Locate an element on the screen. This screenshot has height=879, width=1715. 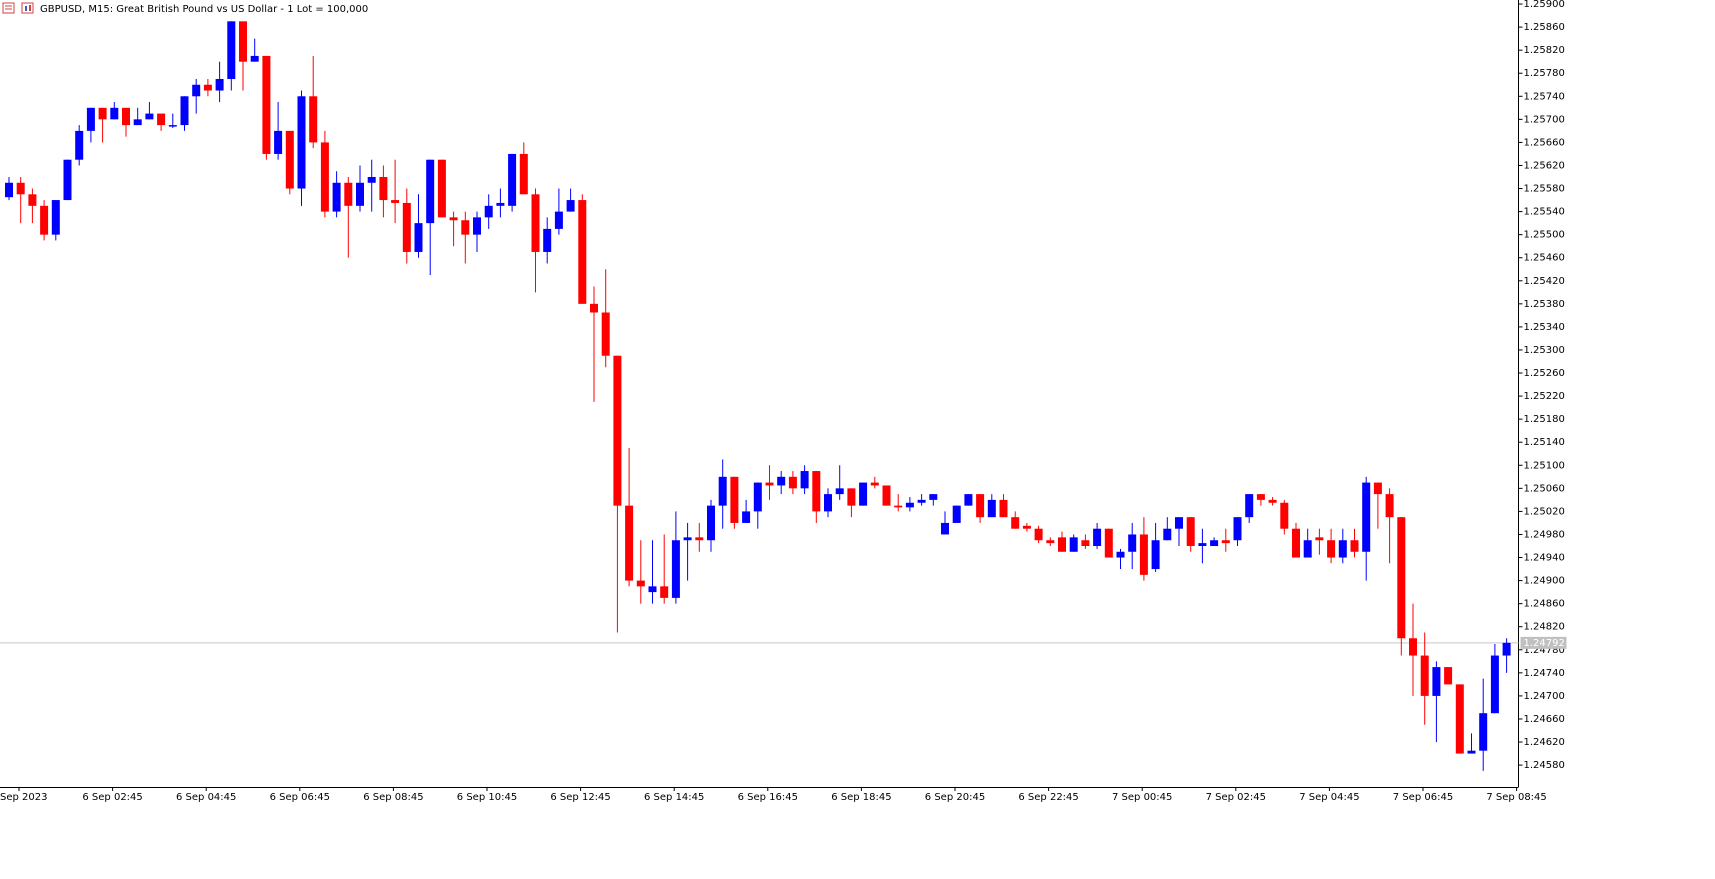
y-tick-label: 1.25300 is located at coordinates (1544, 350).